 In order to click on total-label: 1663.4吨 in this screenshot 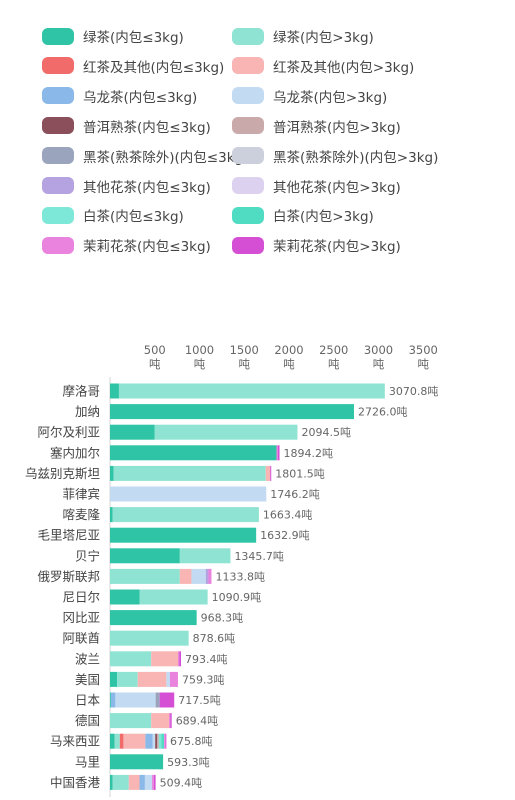, I will do `click(288, 515)`.